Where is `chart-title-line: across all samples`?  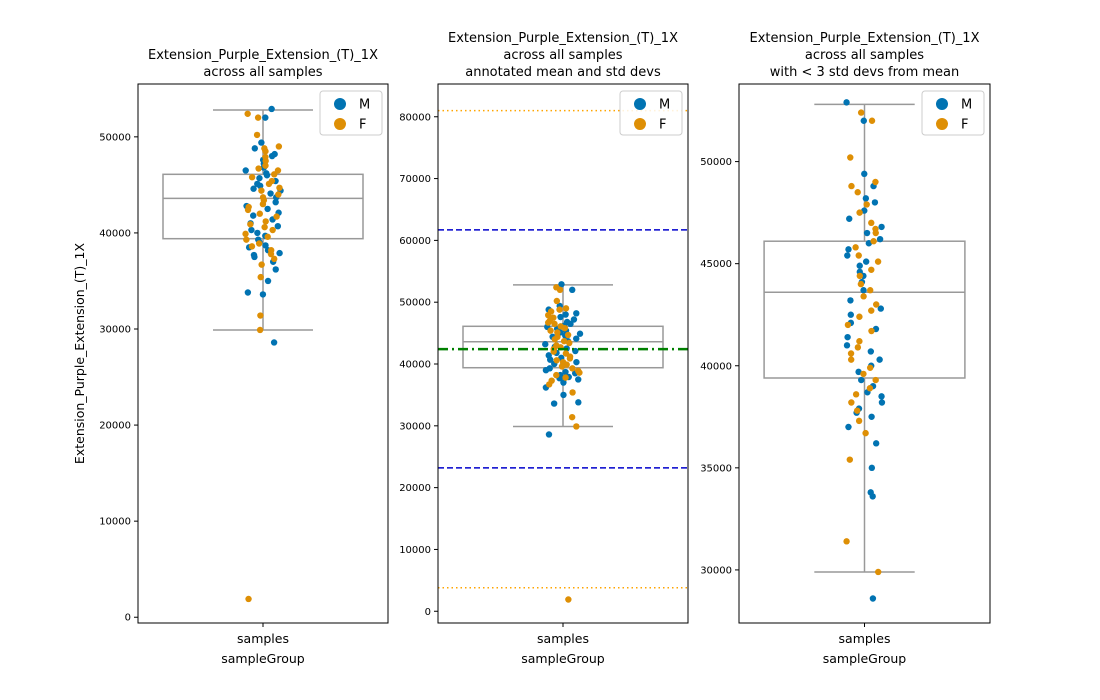
chart-title-line: across all samples is located at coordinates (864, 55).